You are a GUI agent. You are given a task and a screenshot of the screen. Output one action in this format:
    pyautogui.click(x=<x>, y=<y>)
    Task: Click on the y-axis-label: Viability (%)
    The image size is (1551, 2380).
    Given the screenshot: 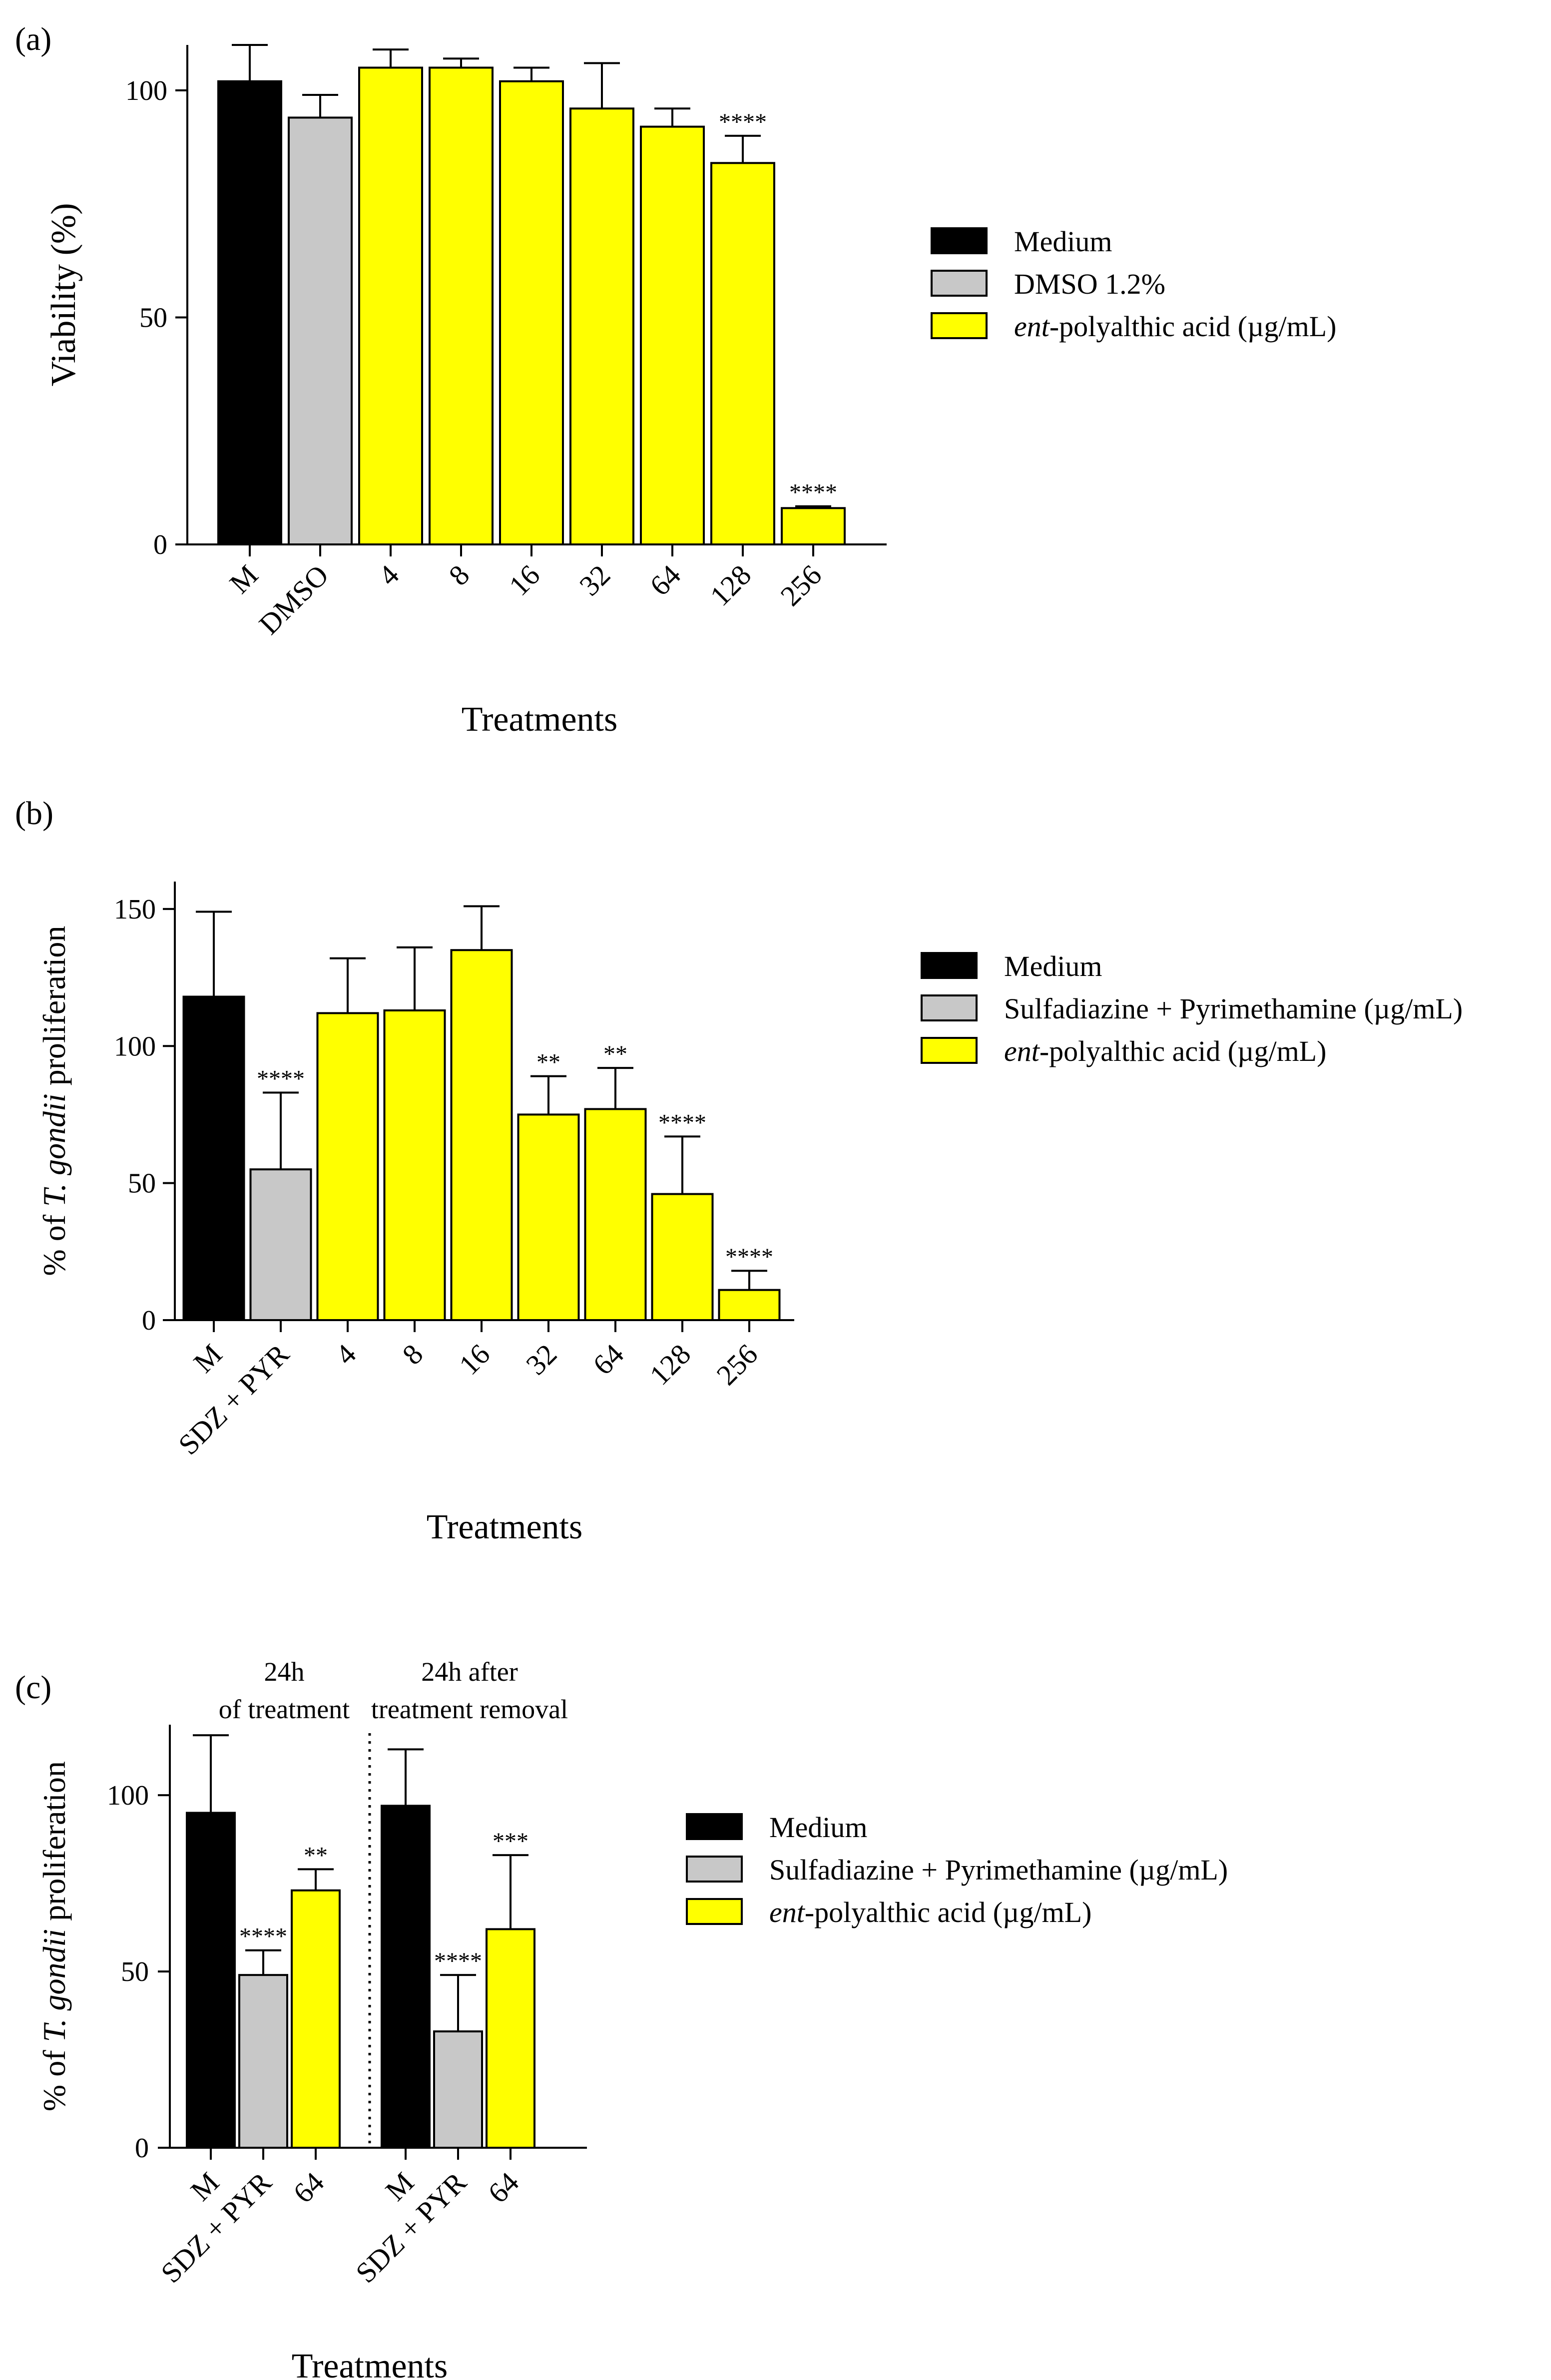 What is the action you would take?
    pyautogui.click(x=63, y=294)
    